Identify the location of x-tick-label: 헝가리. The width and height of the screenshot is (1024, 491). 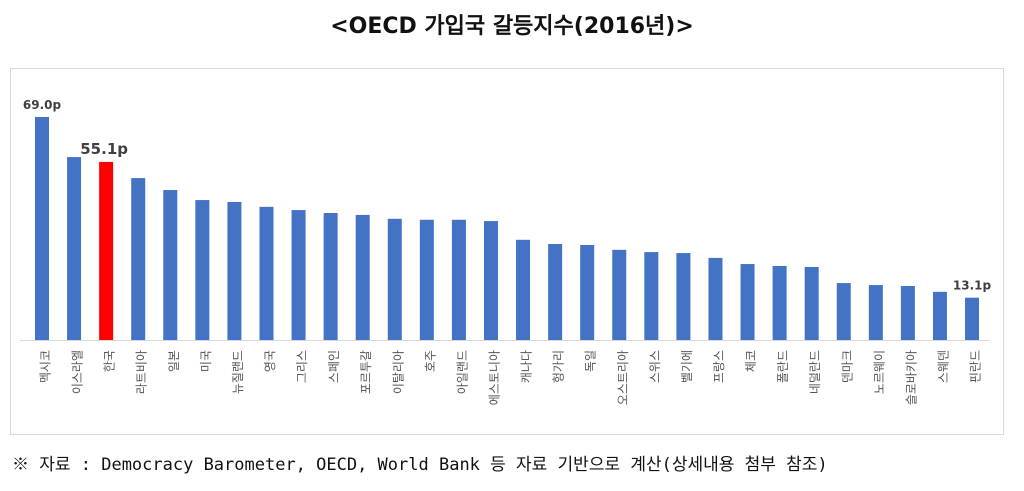
(559, 366).